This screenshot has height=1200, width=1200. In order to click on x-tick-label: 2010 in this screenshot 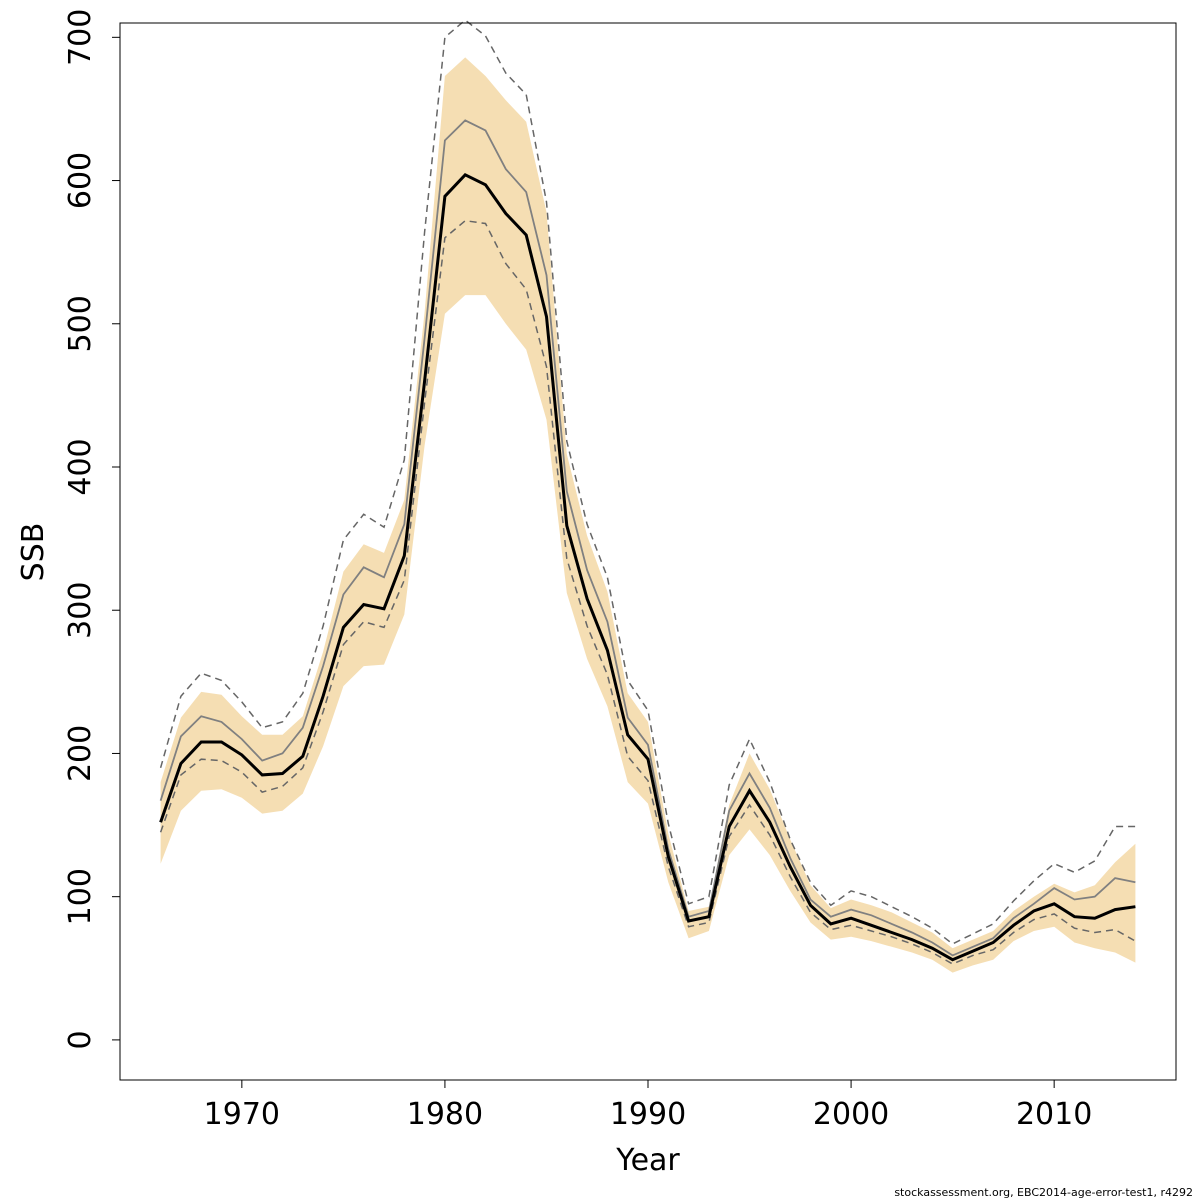, I will do `click(1054, 1114)`.